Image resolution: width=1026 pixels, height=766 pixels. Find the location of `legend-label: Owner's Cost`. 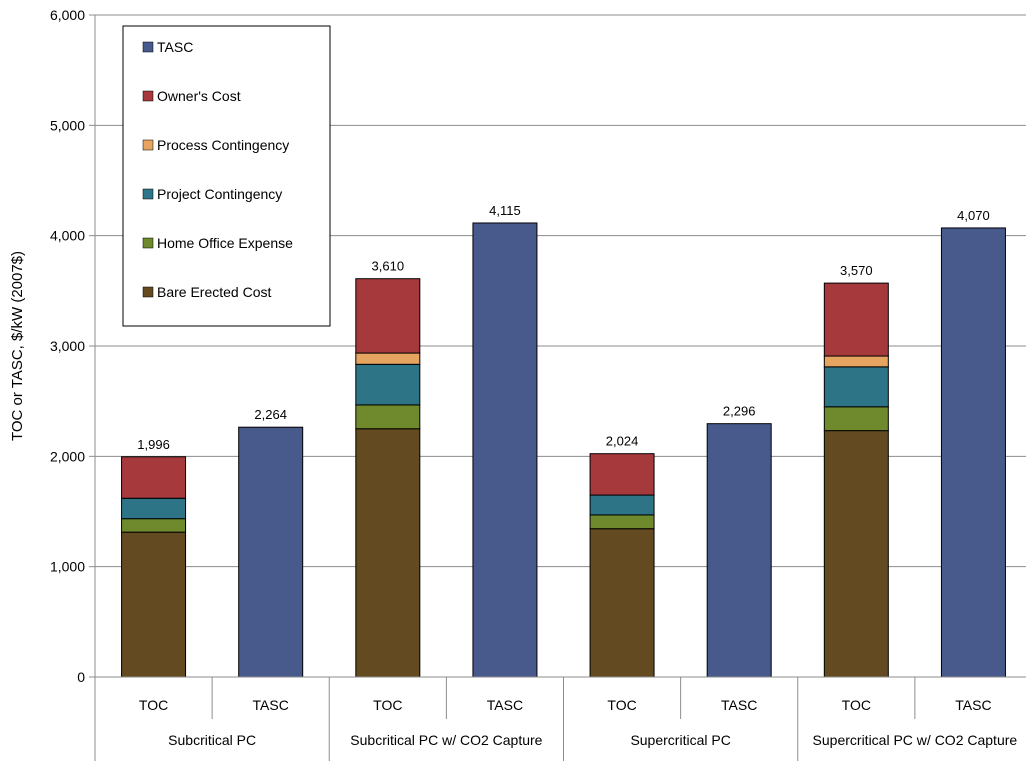

legend-label: Owner's Cost is located at coordinates (199, 96).